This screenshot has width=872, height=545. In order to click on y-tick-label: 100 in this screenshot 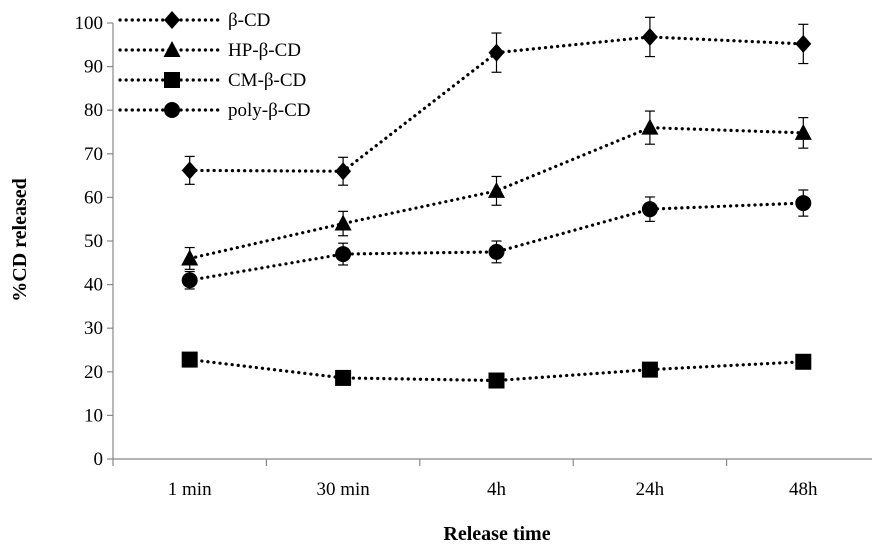, I will do `click(89, 23)`.